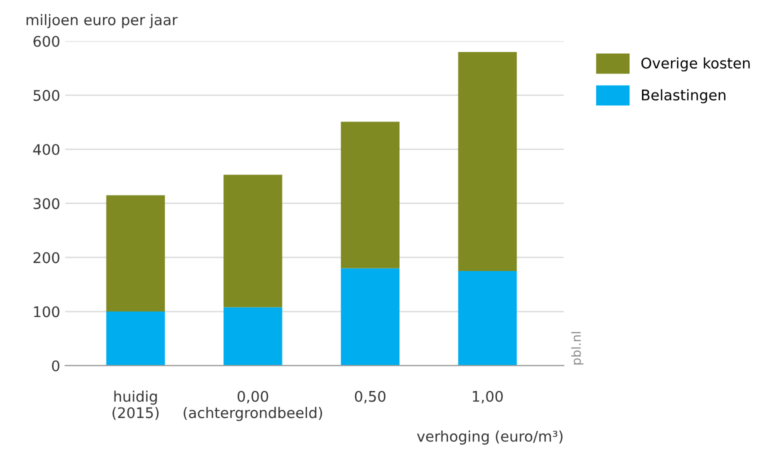 The width and height of the screenshot is (767, 457). I want to click on x-tick-label: 0,00 (achtergrondbeeld), so click(253, 406).